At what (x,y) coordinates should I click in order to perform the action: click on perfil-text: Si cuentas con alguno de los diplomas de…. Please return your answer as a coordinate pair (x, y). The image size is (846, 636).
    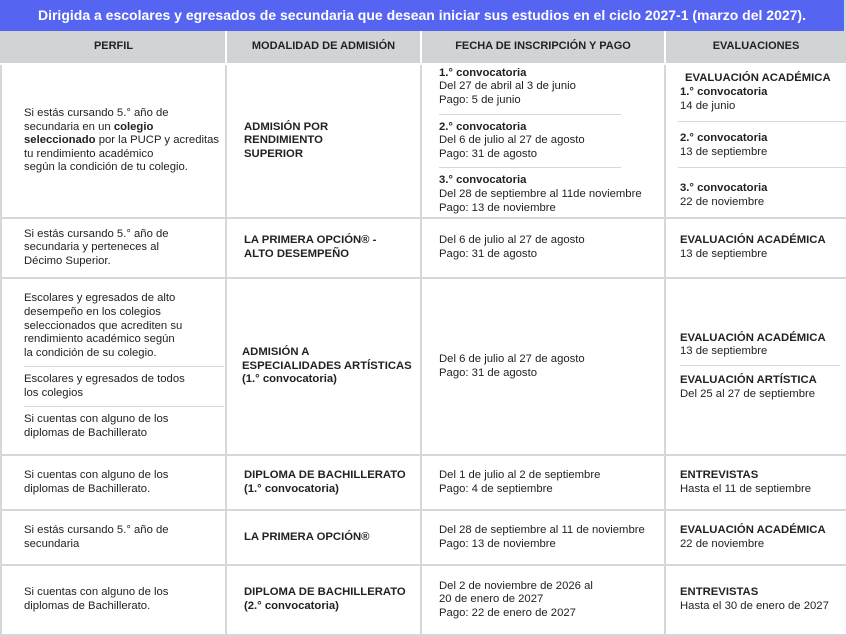
    Looking at the image, I should click on (96, 426).